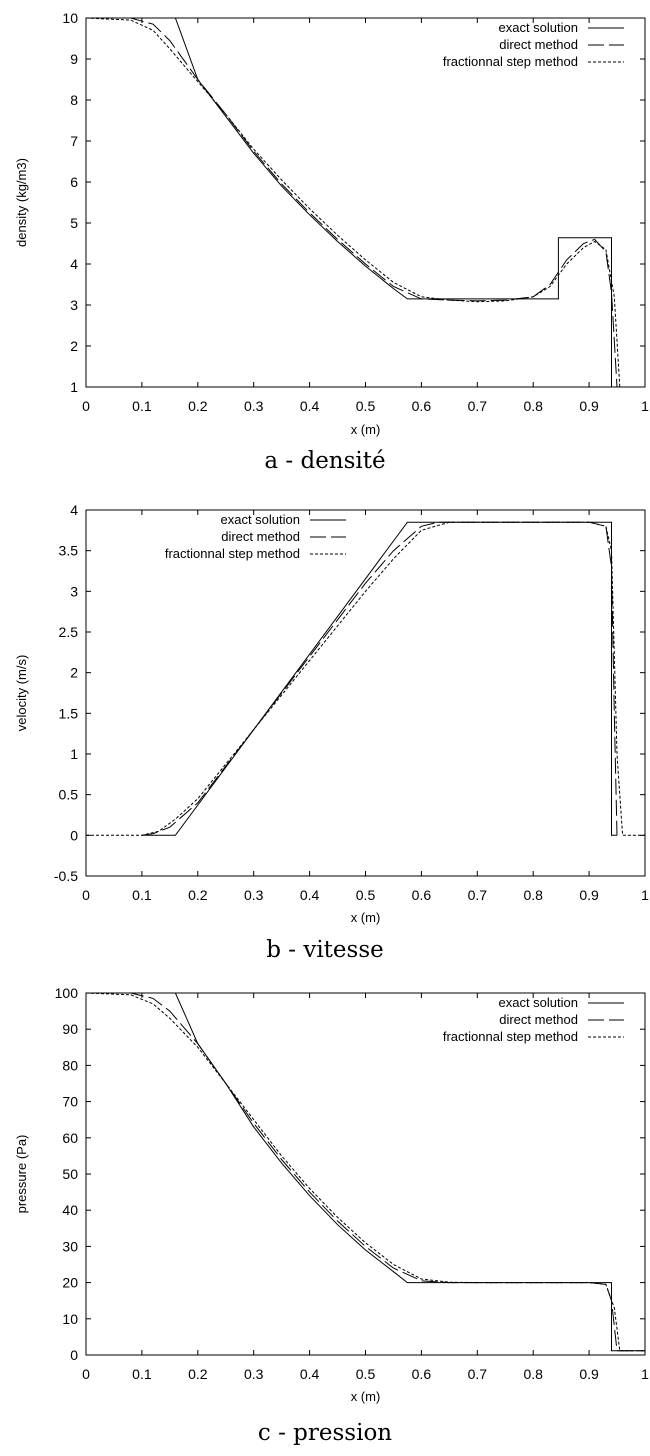 The width and height of the screenshot is (650, 1456). Describe the element at coordinates (70, 1138) in the screenshot. I see `y-tick-label: 60` at that location.